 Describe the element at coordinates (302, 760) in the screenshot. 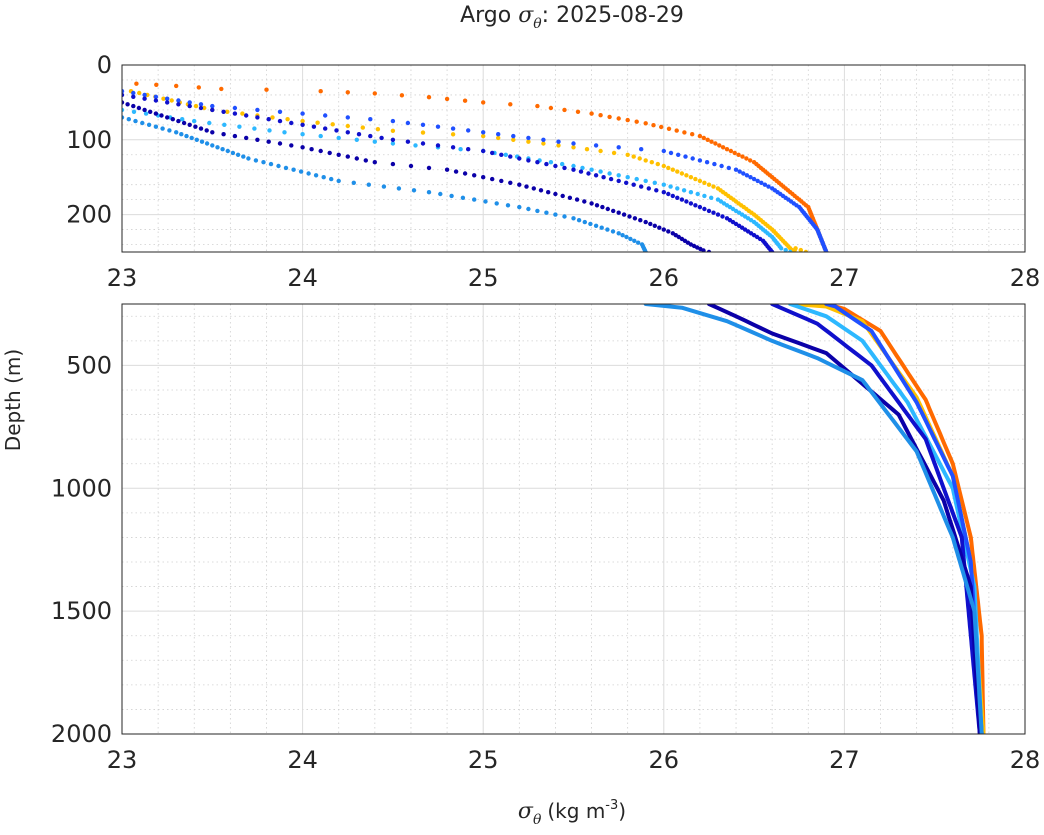

I see `x-tick-label: 24` at that location.